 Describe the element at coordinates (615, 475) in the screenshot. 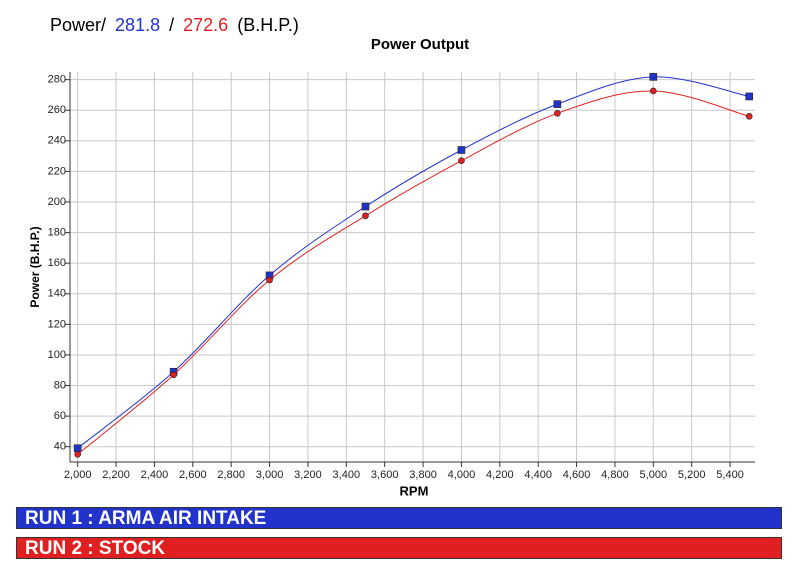

I see `x-tick-label: 4,800` at that location.